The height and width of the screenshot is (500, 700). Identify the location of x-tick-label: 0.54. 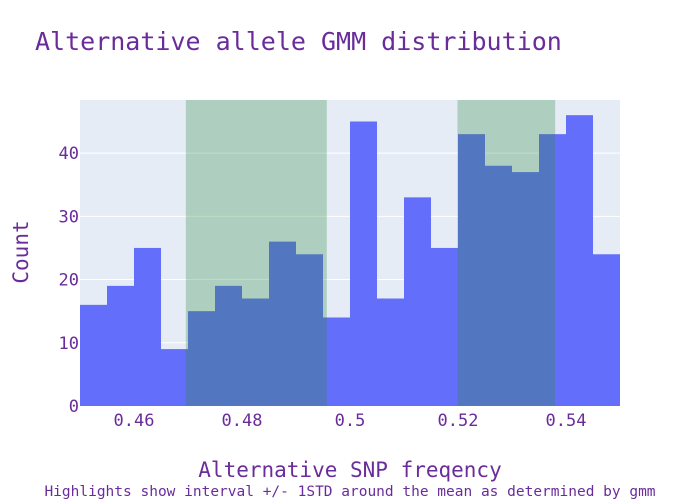
(566, 421).